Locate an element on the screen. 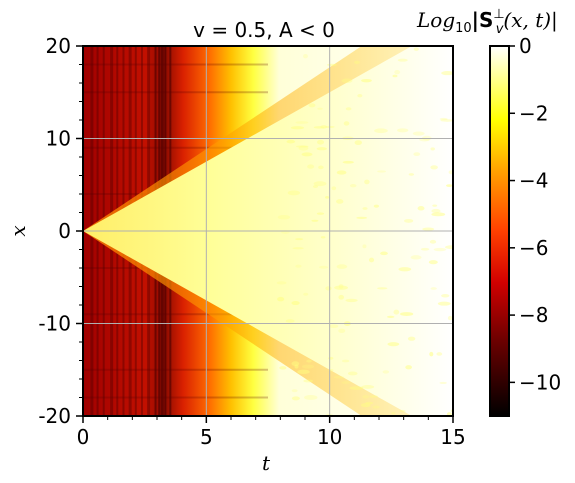 Image resolution: width=575 pixels, height=483 pixels. x-tick-label: 10 is located at coordinates (329, 437).